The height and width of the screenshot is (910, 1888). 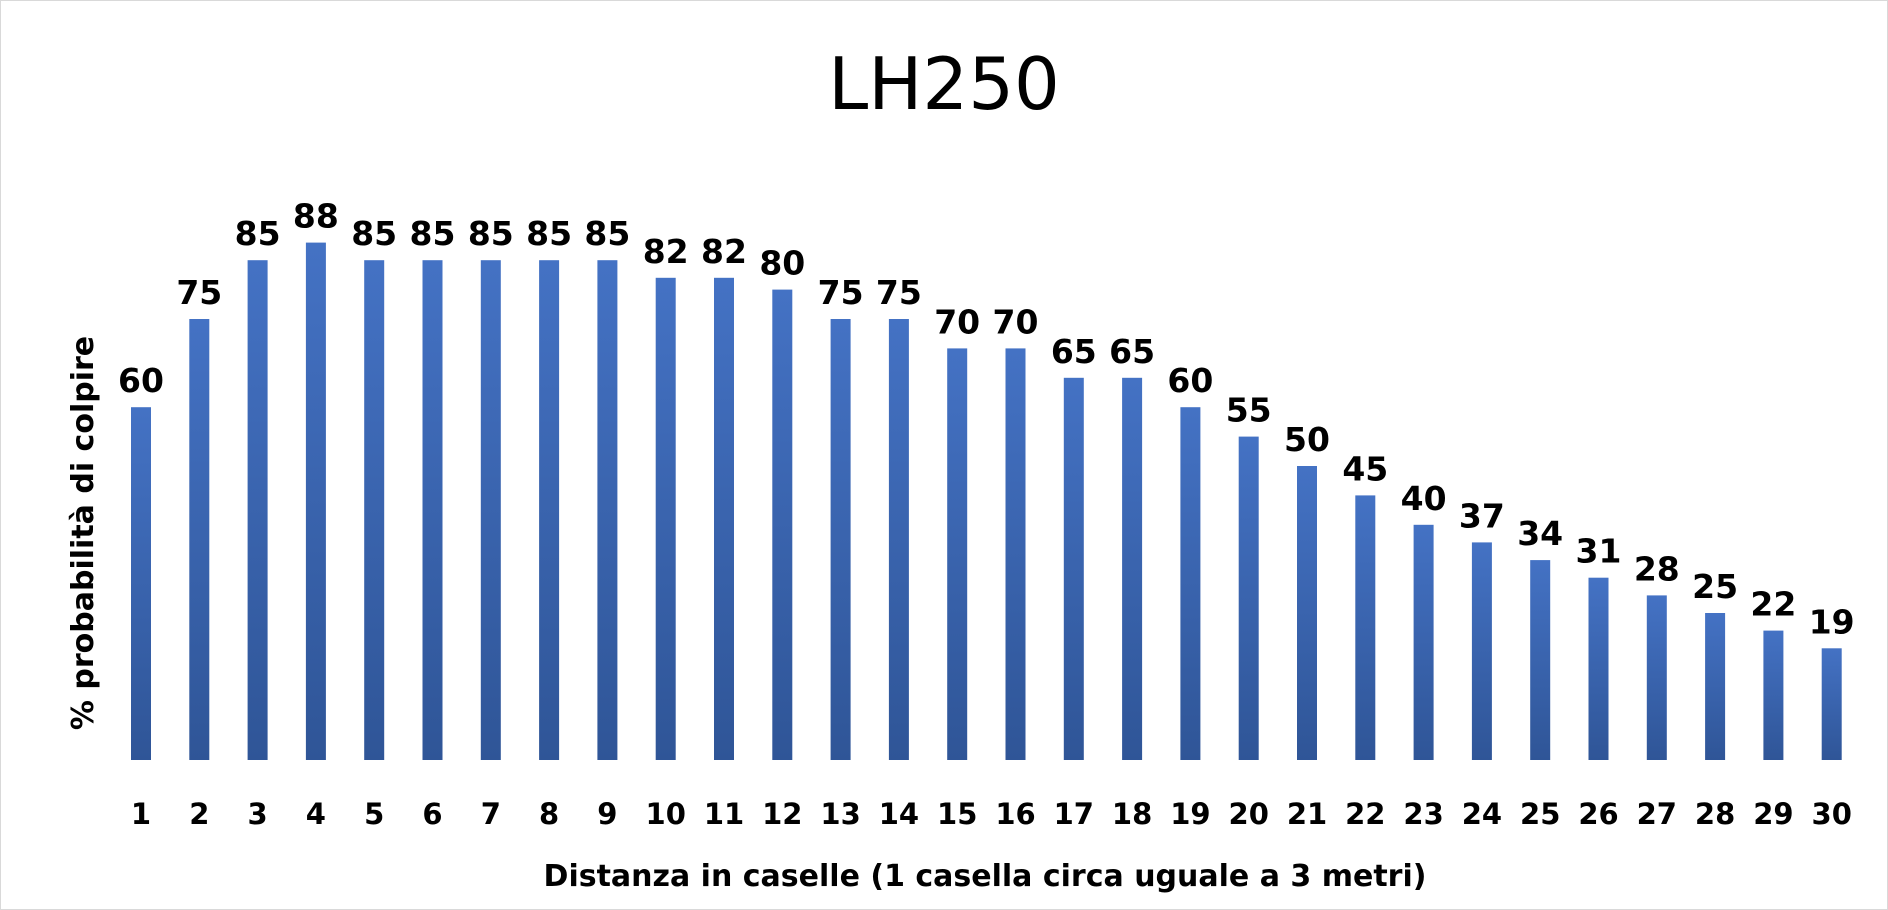 What do you see at coordinates (782, 814) in the screenshot?
I see `x-tick-12: 12` at bounding box center [782, 814].